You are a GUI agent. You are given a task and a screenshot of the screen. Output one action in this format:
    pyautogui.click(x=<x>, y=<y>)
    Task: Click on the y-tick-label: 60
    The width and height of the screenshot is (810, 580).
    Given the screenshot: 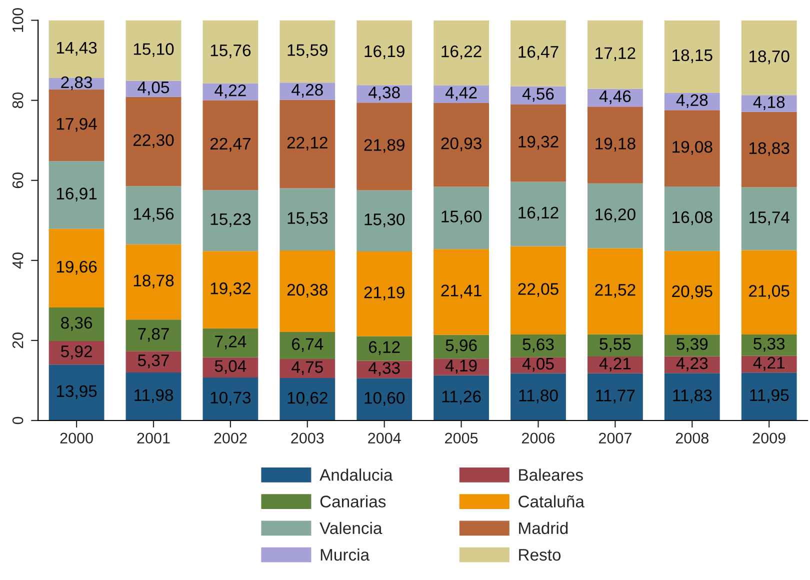 What is the action you would take?
    pyautogui.click(x=18, y=180)
    